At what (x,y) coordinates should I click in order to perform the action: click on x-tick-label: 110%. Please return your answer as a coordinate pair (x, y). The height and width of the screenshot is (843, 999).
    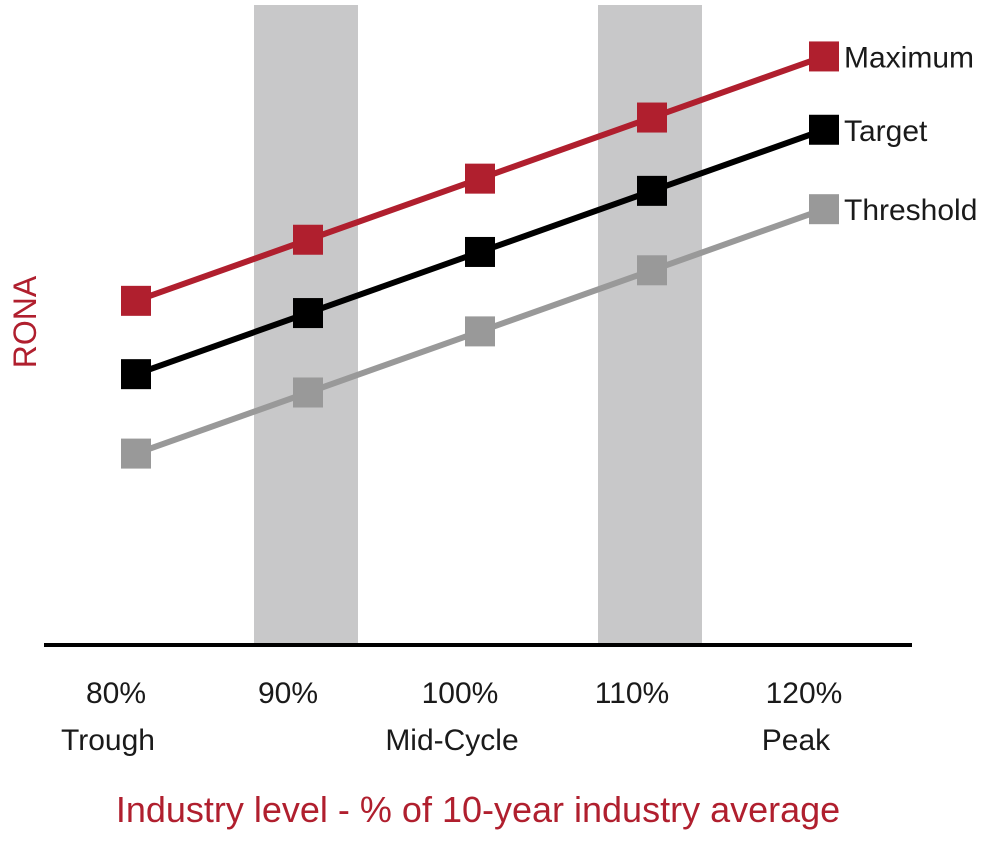
    Looking at the image, I should click on (632, 693).